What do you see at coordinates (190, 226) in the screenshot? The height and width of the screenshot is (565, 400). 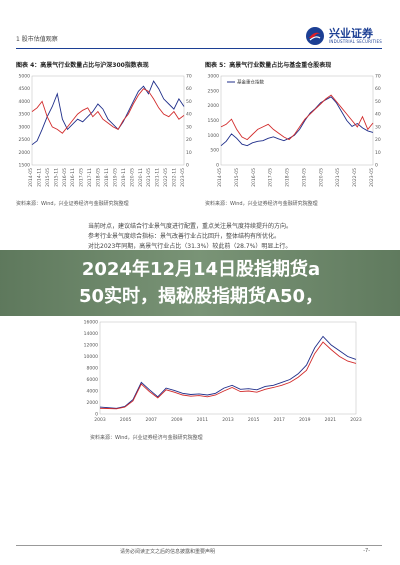 I see `body-line: 当前时点，建议结合行业景气度进行配置，重点关注景气度持续提升的方向。` at bounding box center [190, 226].